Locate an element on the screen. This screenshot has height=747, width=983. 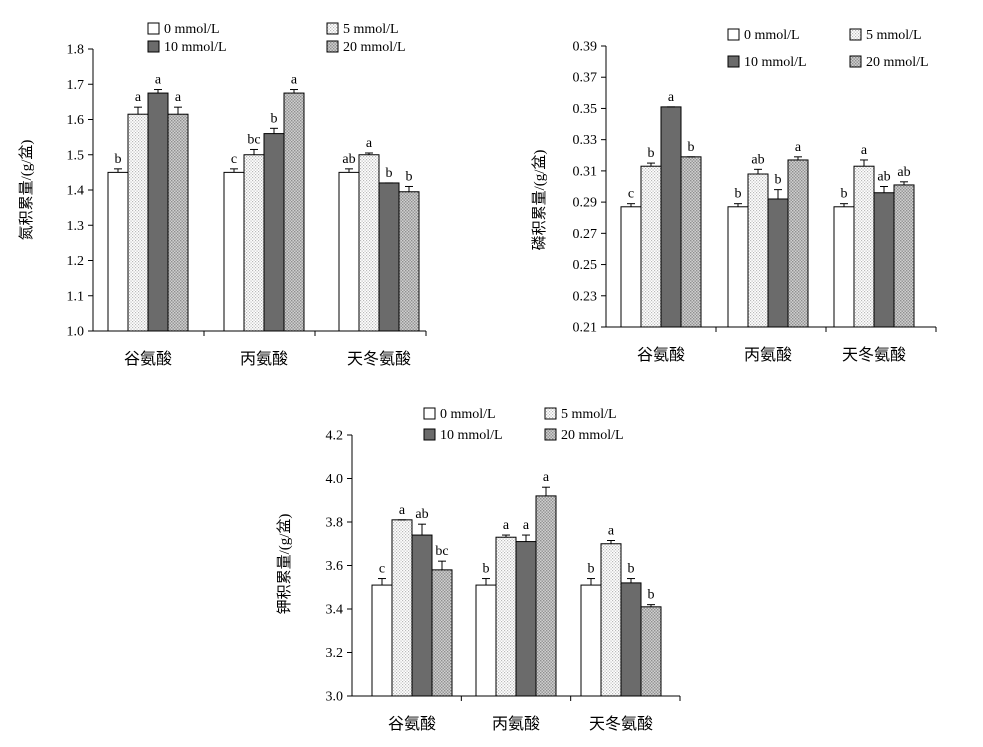
y-tick-label: 0.37 is located at coordinates (585, 78).